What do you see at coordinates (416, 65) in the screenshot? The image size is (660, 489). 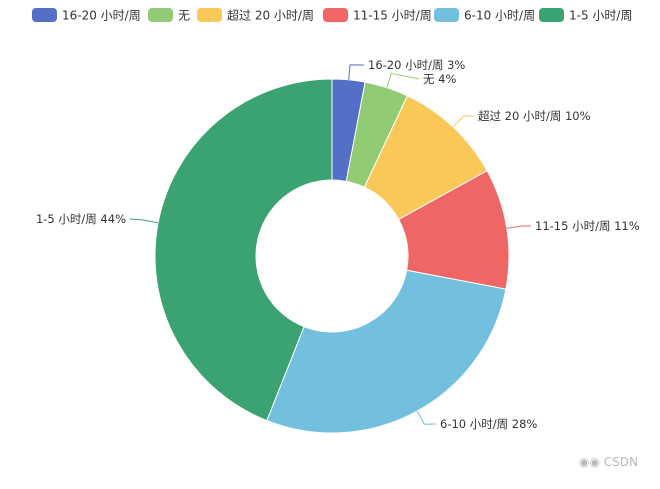 I see `slice-label-16-20-0: 16-20 小时/周 3%` at bounding box center [416, 65].